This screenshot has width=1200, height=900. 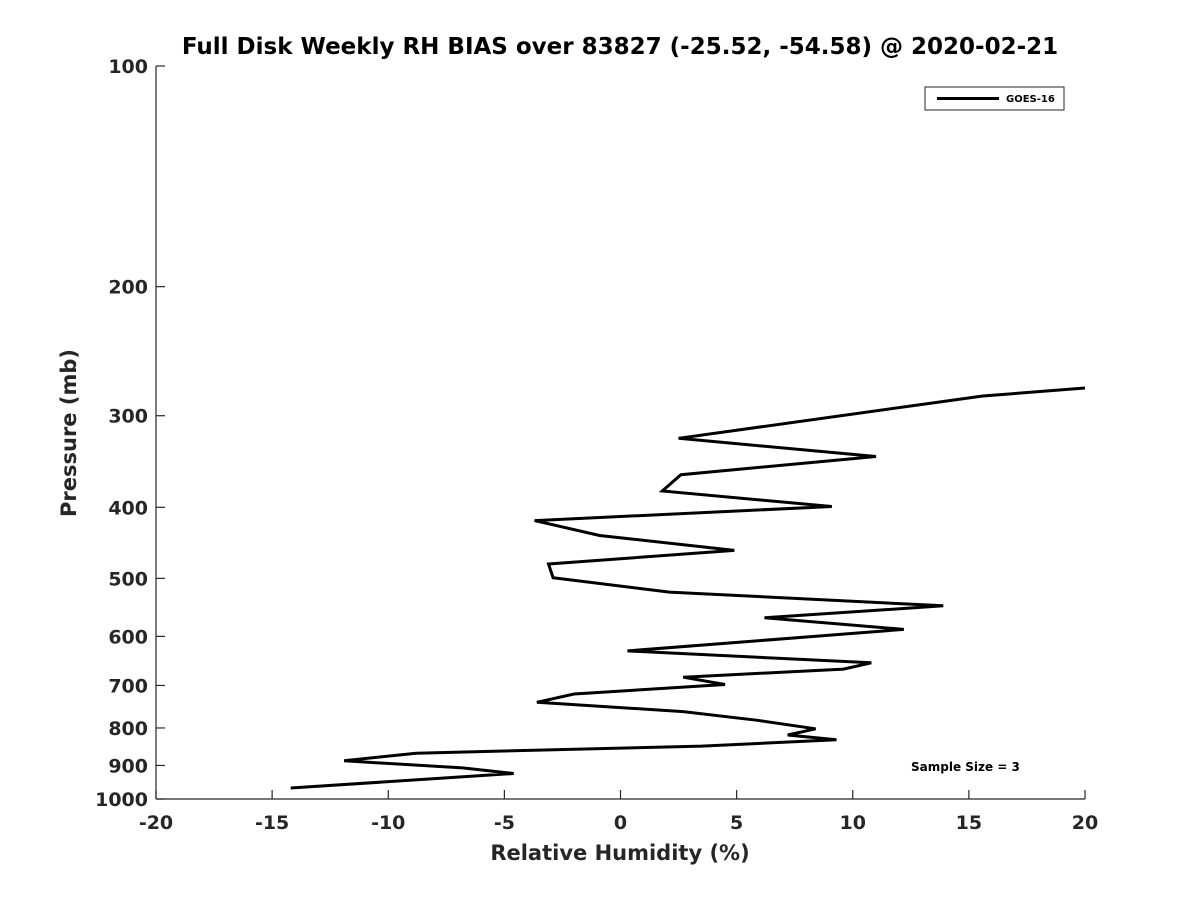 I want to click on y-tick-label: 1000, so click(x=121, y=800).